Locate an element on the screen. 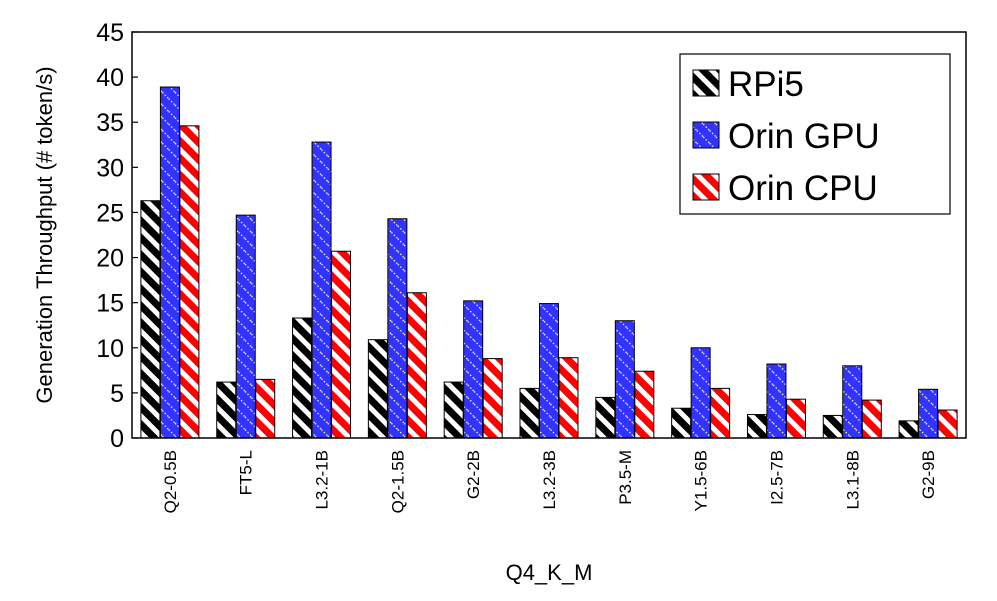 The image size is (997, 601). x-axis-title: Q4_K_M is located at coordinates (549, 572).